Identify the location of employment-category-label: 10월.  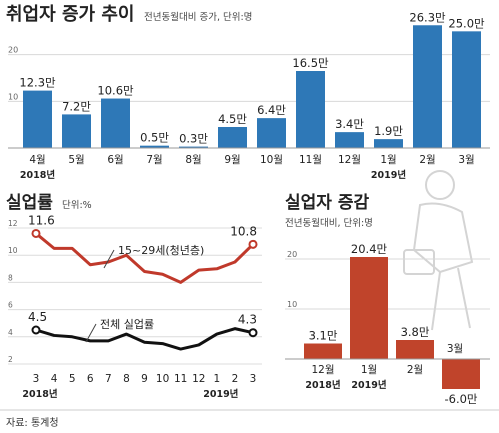
(271, 160).